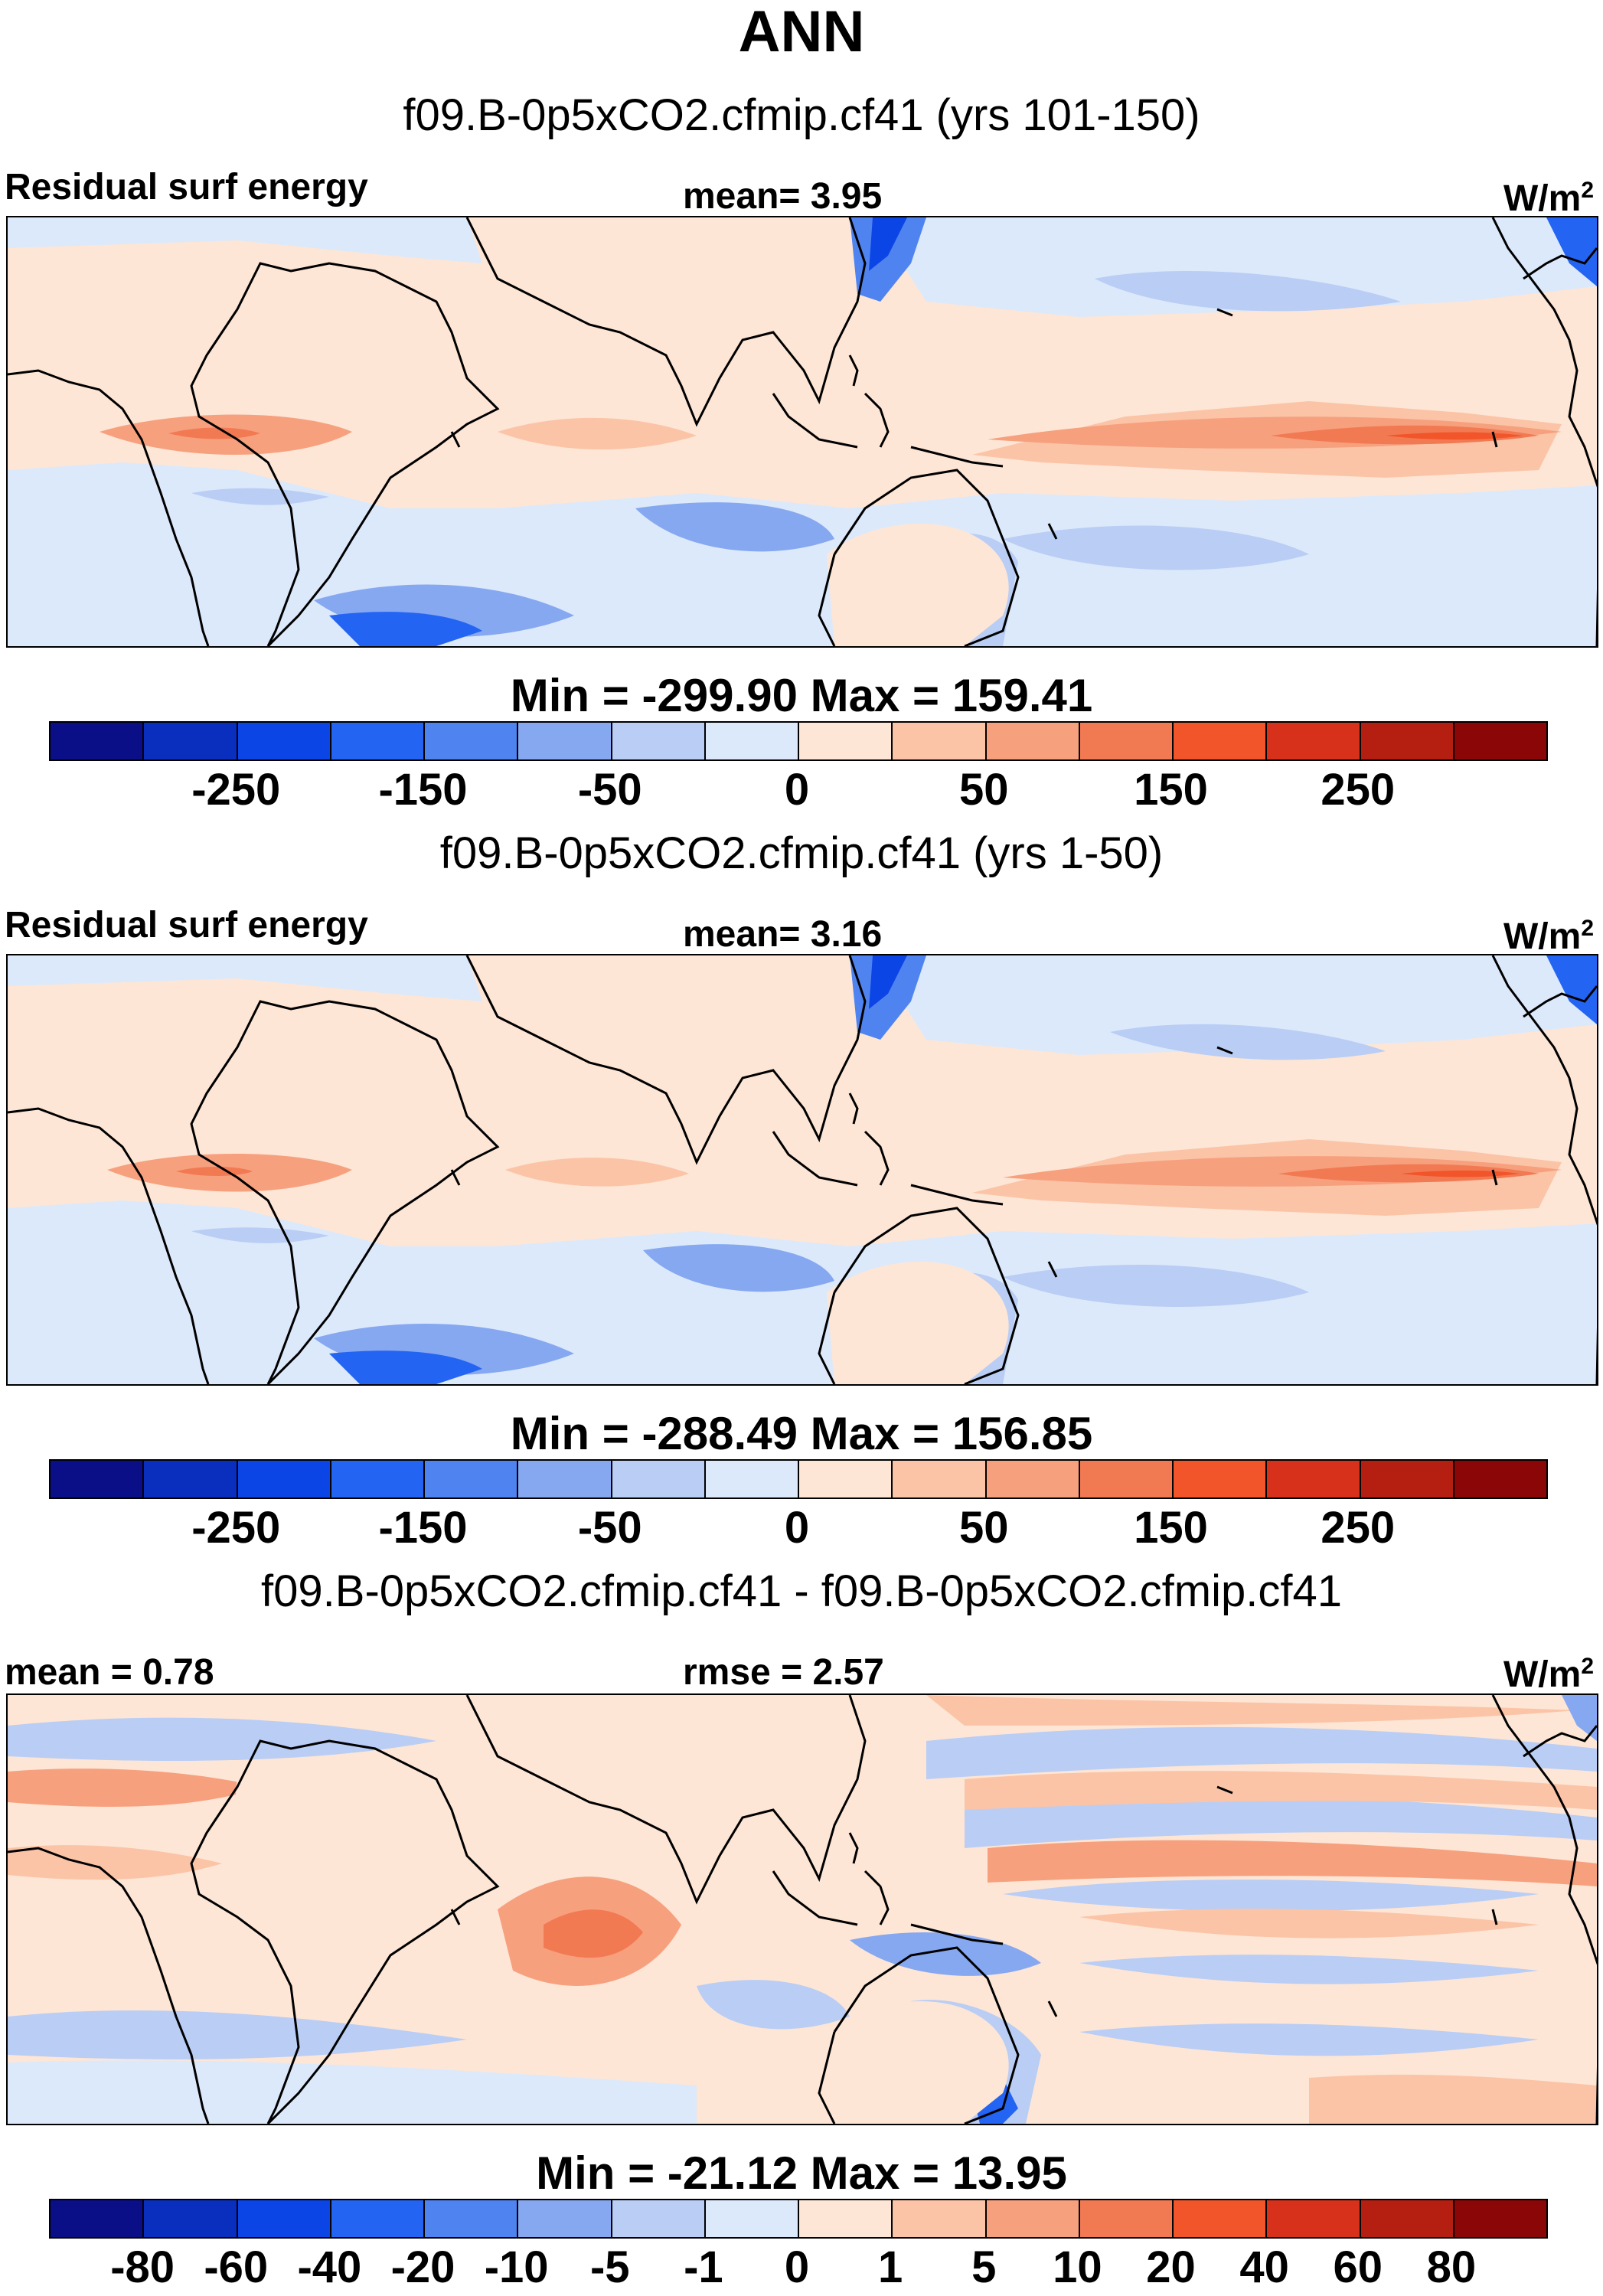 The image size is (1603, 2296). I want to click on panel-3-colorbar-tick-label: -20, so click(422, 2267).